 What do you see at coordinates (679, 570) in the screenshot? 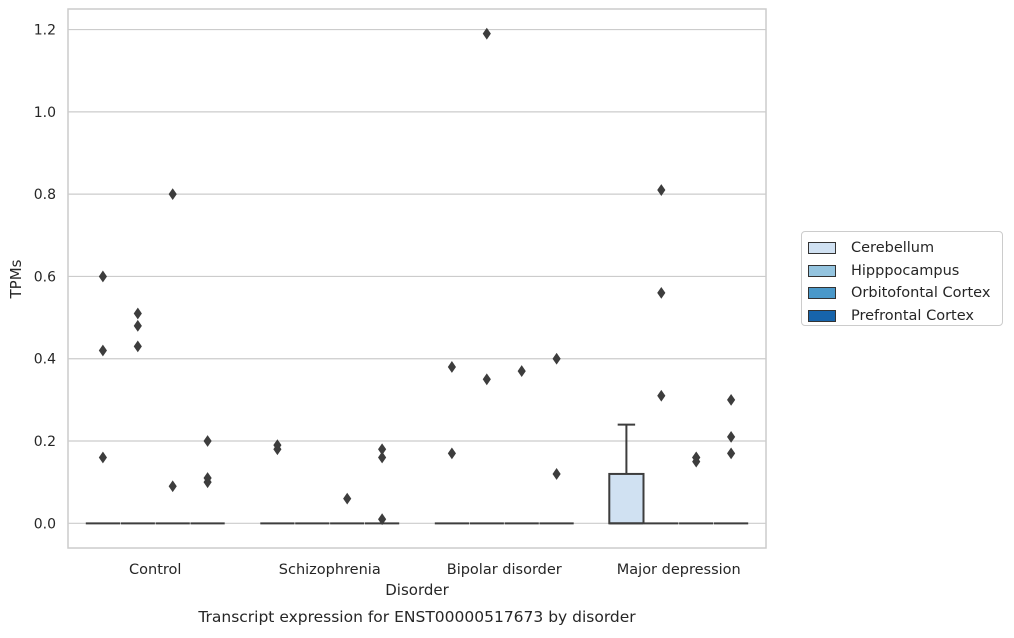
I see `x-tick-label: Major depression` at bounding box center [679, 570].